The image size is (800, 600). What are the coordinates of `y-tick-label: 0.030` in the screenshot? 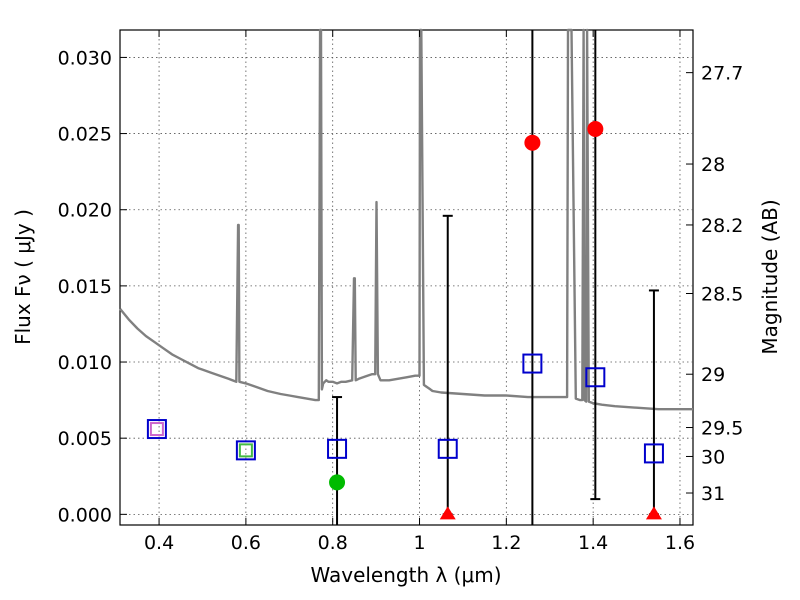 It's located at (85, 58).